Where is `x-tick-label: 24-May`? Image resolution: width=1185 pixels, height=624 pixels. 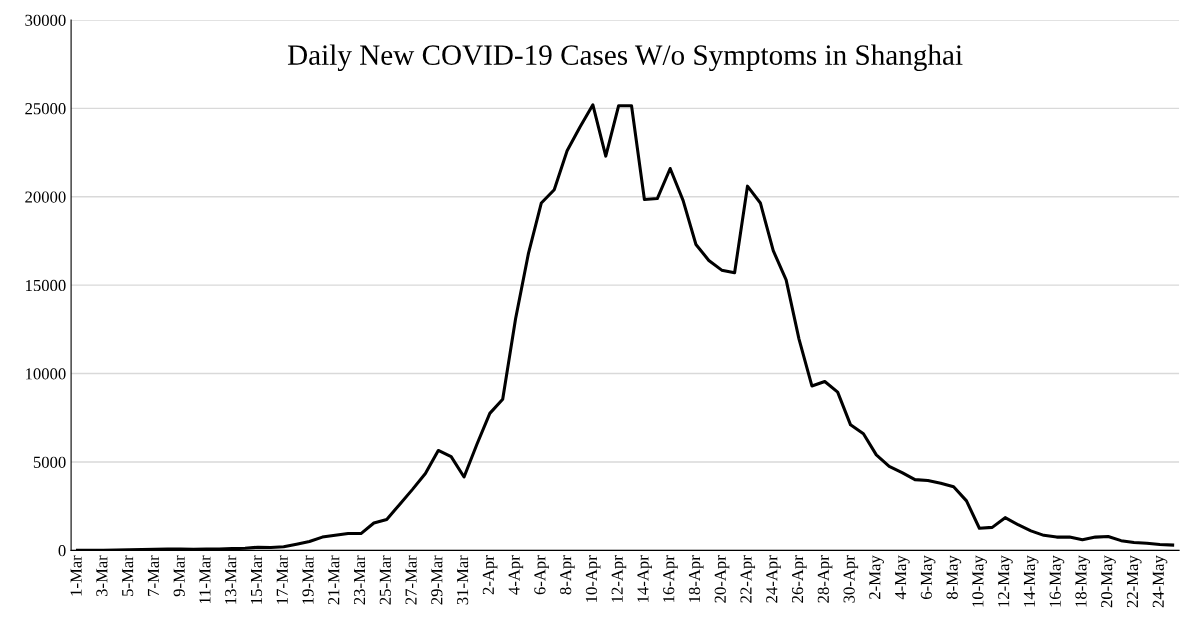 x-tick-label: 24-May is located at coordinates (1160, 581).